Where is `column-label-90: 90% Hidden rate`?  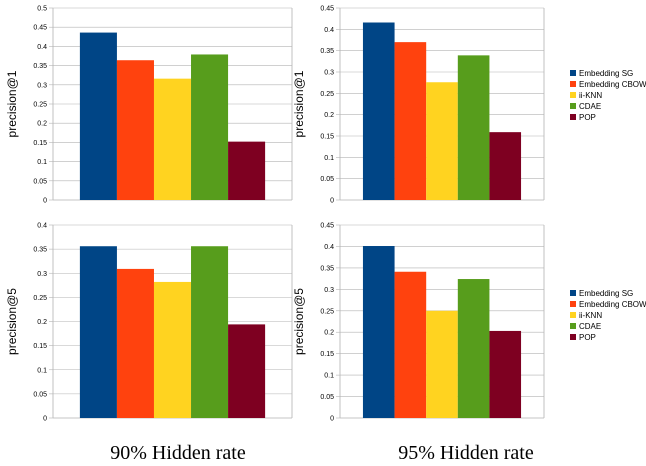 column-label-90: 90% Hidden rate is located at coordinates (178, 453).